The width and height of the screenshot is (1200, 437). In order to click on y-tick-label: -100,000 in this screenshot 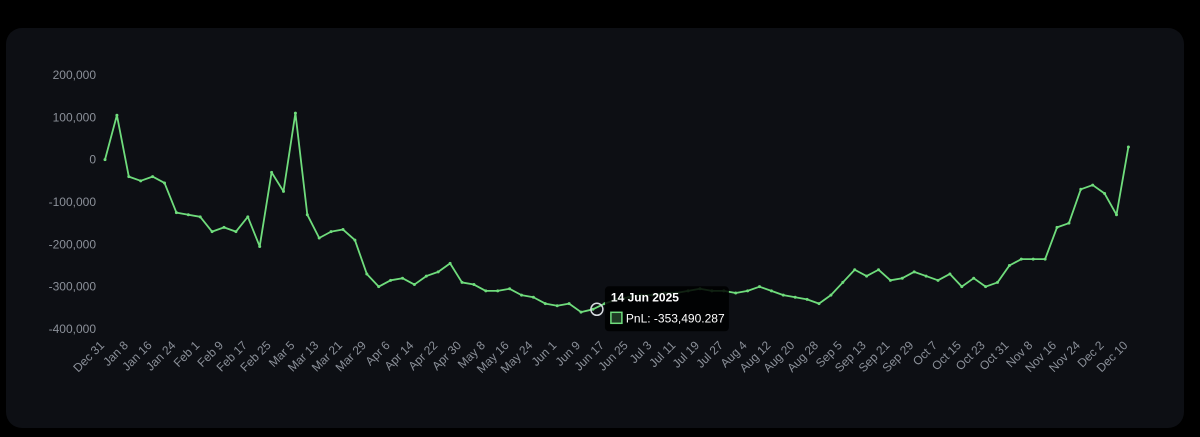, I will do `click(73, 202)`.